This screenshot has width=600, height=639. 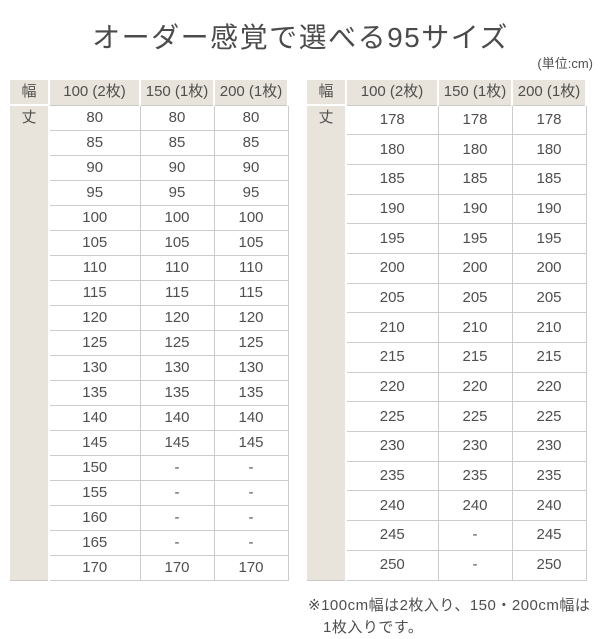 I want to click on col-header-150: 150 (1枚), so click(x=177, y=92).